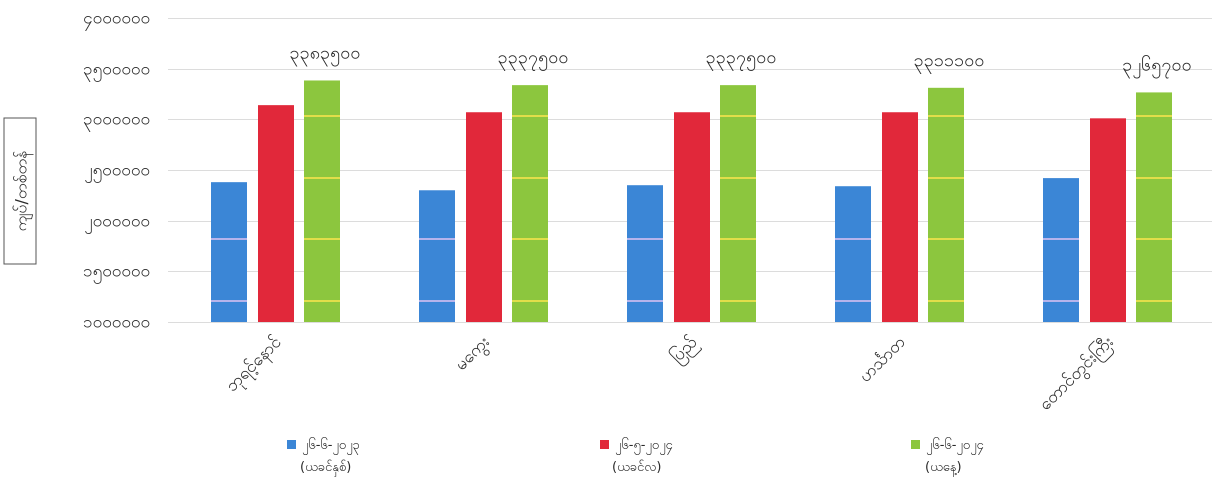 This screenshot has height=489, width=1219. I want to click on legend-item: ၂၆-၆-၂၀၂၄ (ယနေ့), so click(947, 457).